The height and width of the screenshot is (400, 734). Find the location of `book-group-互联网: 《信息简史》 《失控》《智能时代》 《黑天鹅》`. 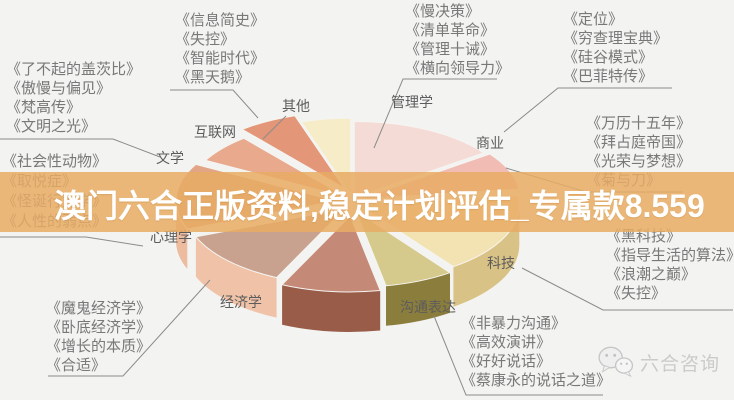

book-group-互联网: 《信息简史》 《失控》《智能时代》 《黑天鹅》 is located at coordinates (220, 49).